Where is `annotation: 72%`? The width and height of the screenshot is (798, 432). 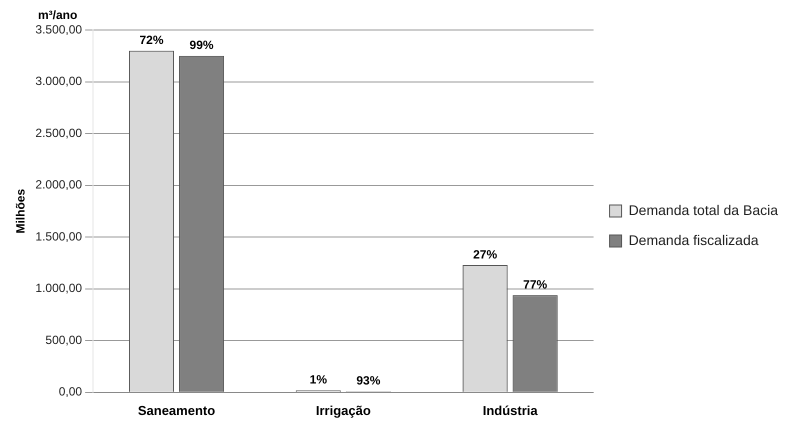
annotation: 72% is located at coordinates (151, 40).